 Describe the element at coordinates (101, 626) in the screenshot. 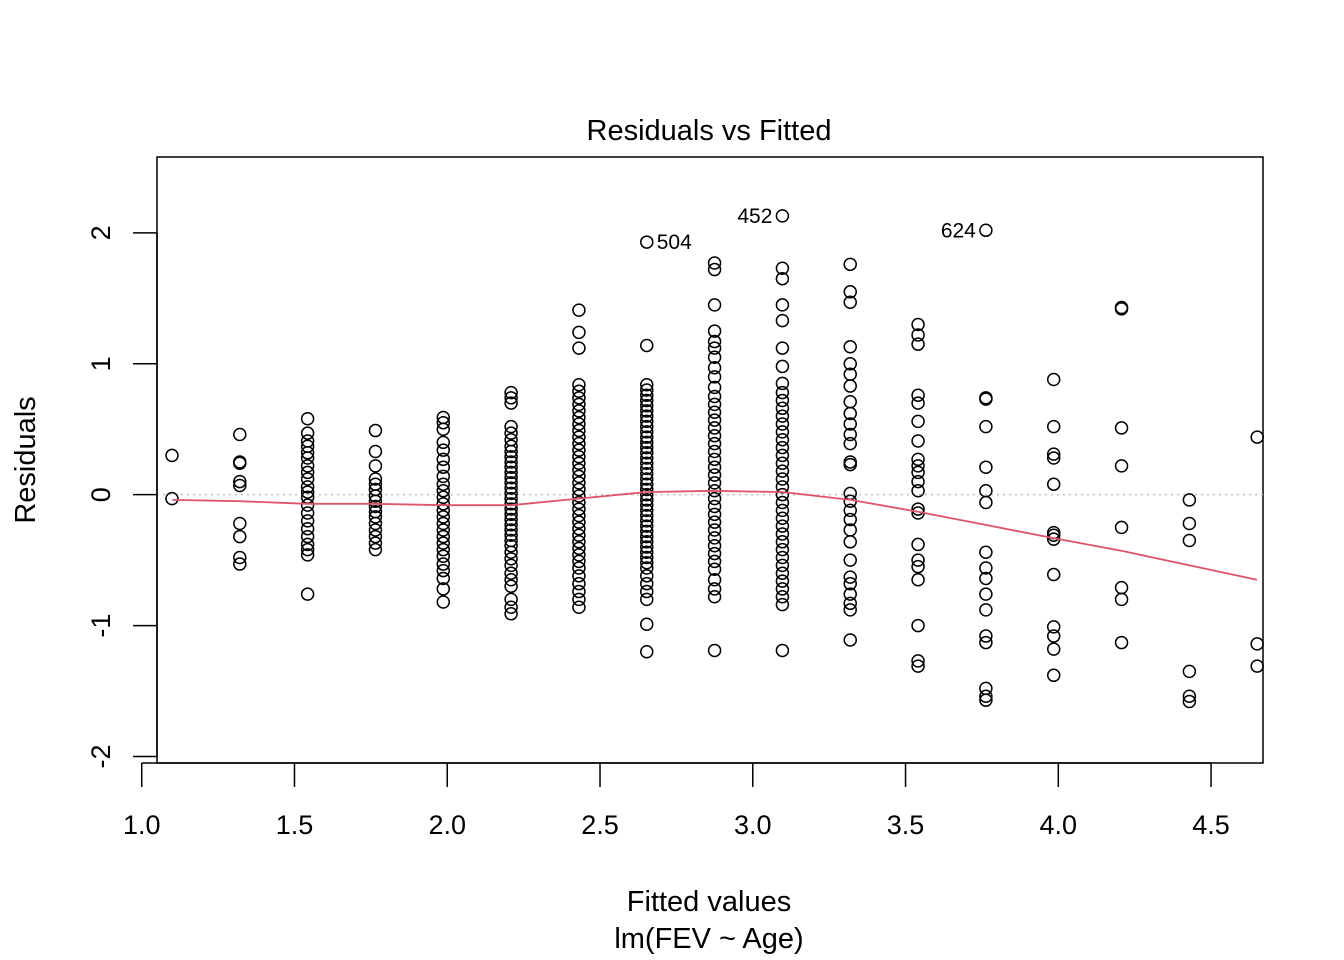

I see `y-tick-label: -1` at that location.